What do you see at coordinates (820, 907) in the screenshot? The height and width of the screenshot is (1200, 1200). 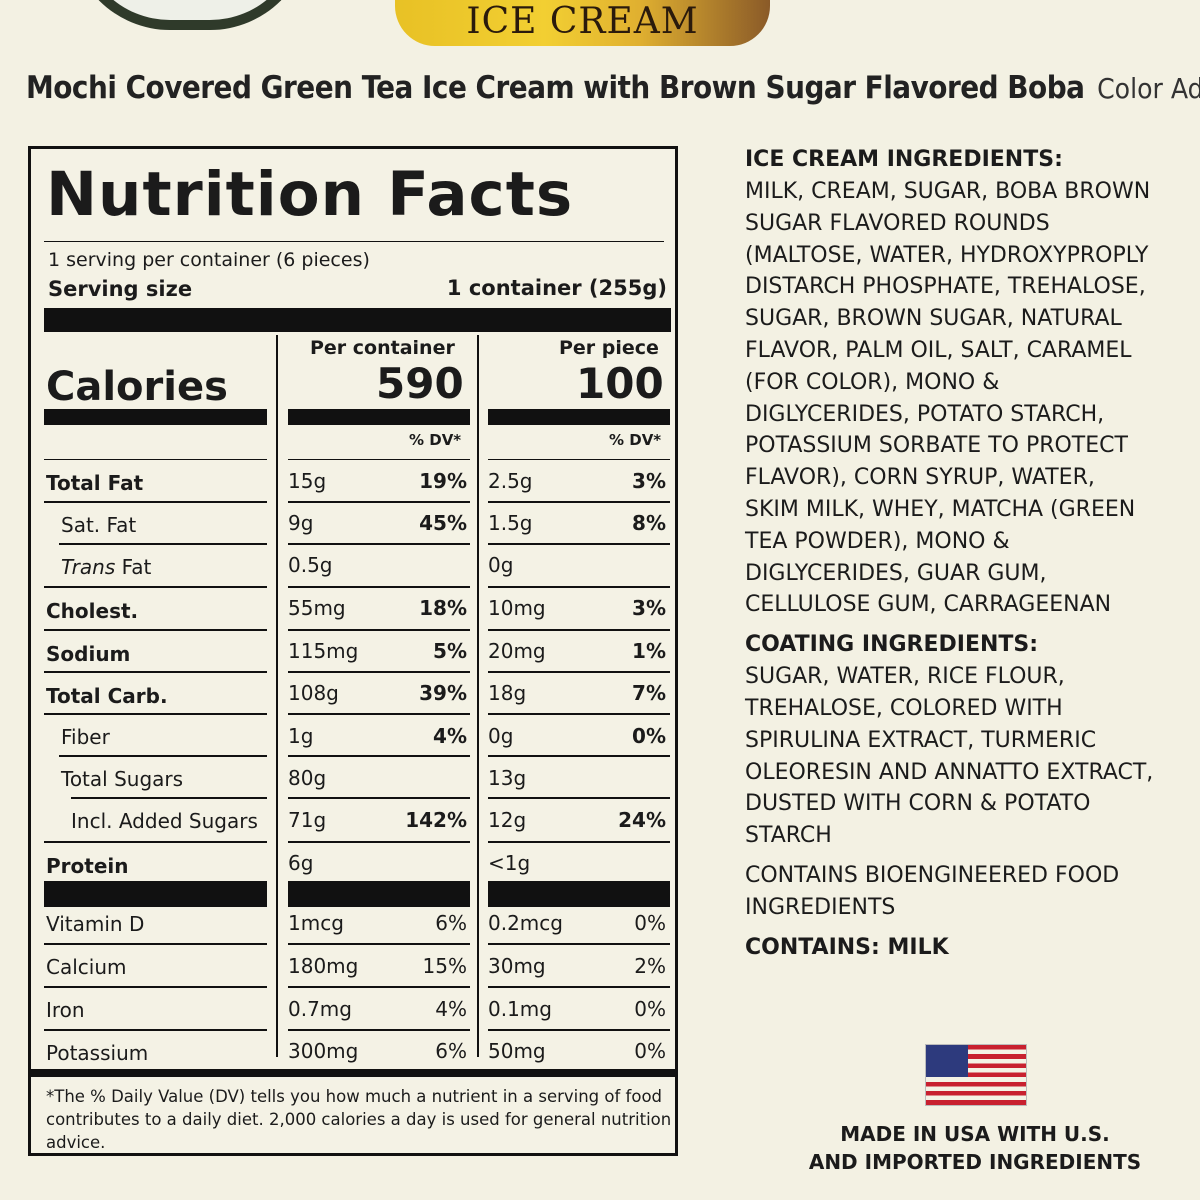 I see `bioengineered-statement: INGREDIENTS` at bounding box center [820, 907].